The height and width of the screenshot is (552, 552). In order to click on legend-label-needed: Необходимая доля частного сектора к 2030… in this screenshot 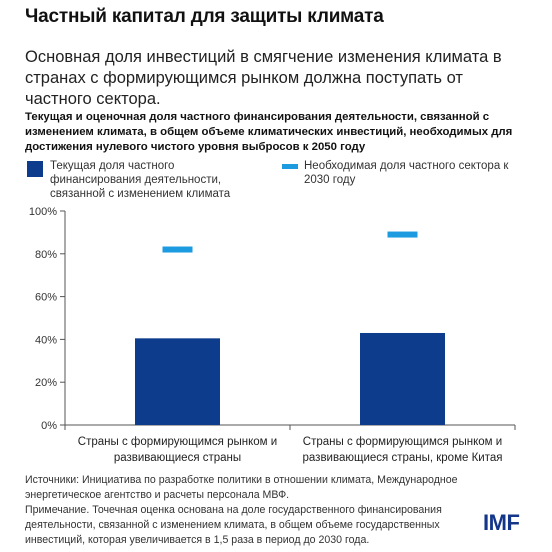, I will do `click(406, 173)`.